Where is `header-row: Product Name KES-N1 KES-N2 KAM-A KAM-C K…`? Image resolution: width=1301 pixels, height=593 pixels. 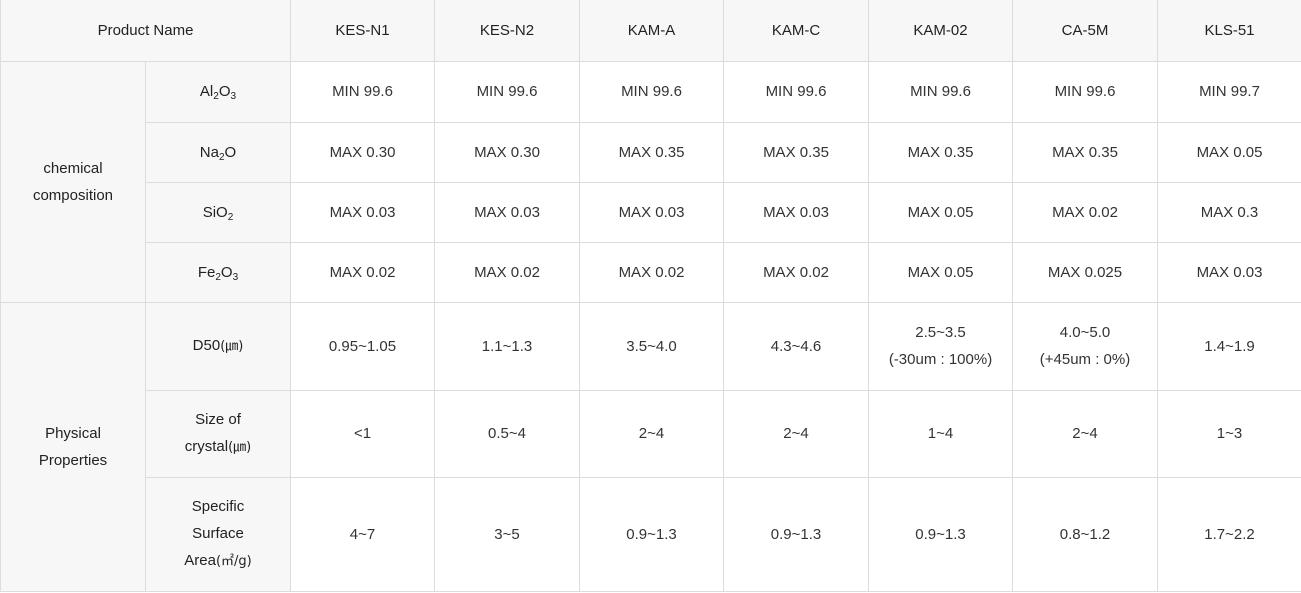 header-row: Product Name KES-N1 KES-N2 KAM-A KAM-C K… is located at coordinates (650, 31).